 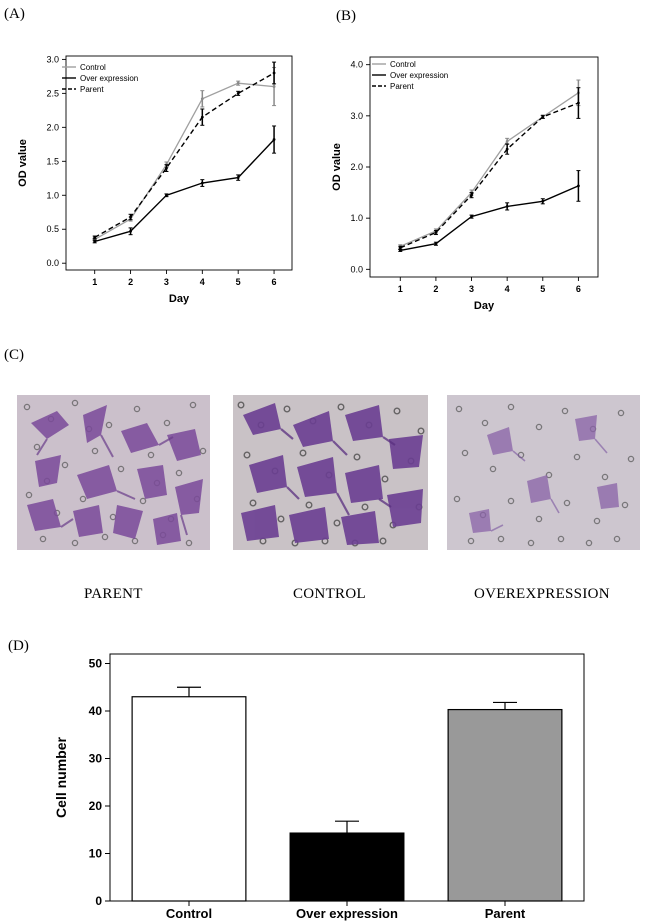 What do you see at coordinates (542, 594) in the screenshot?
I see `caption-overexpression: OVEREXPRESSION` at bounding box center [542, 594].